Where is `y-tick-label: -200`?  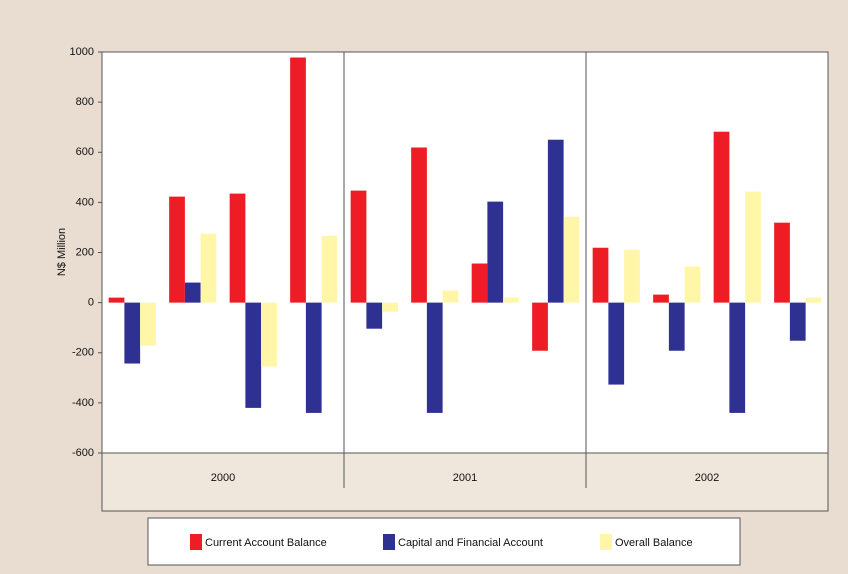
y-tick-label: -200 is located at coordinates (83, 353).